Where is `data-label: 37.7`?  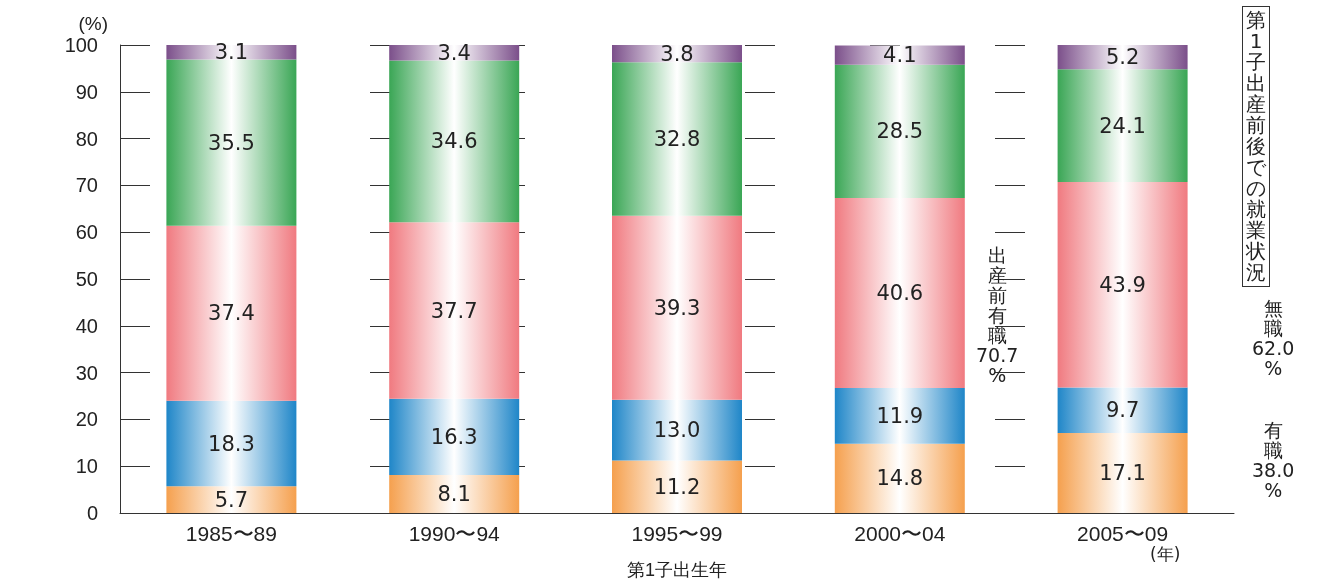
data-label: 37.7 is located at coordinates (454, 310).